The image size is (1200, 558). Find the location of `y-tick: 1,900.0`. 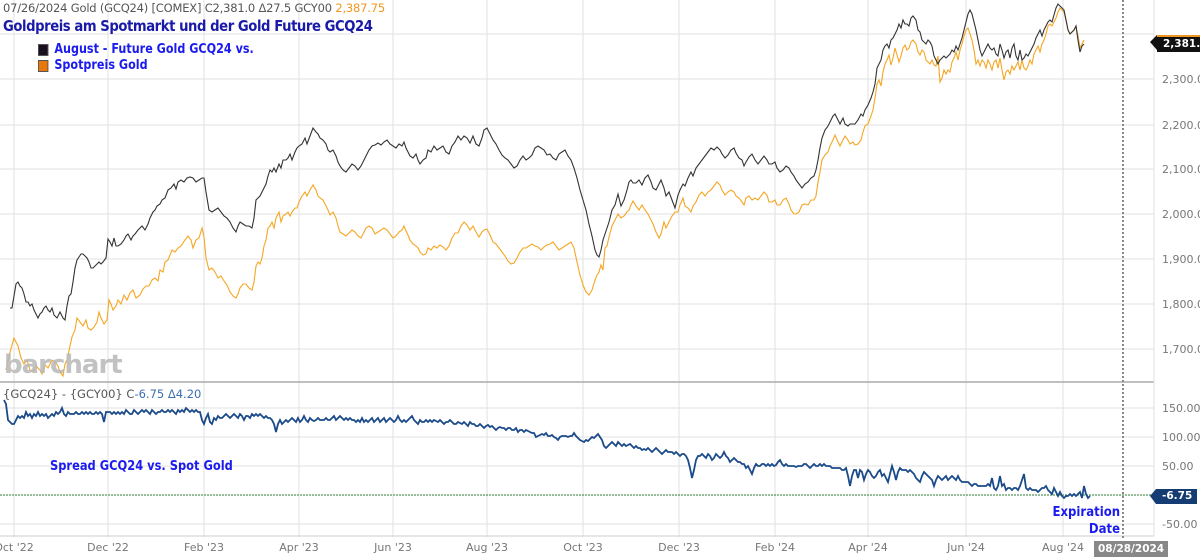

y-tick: 1,900.0 is located at coordinates (1181, 259).